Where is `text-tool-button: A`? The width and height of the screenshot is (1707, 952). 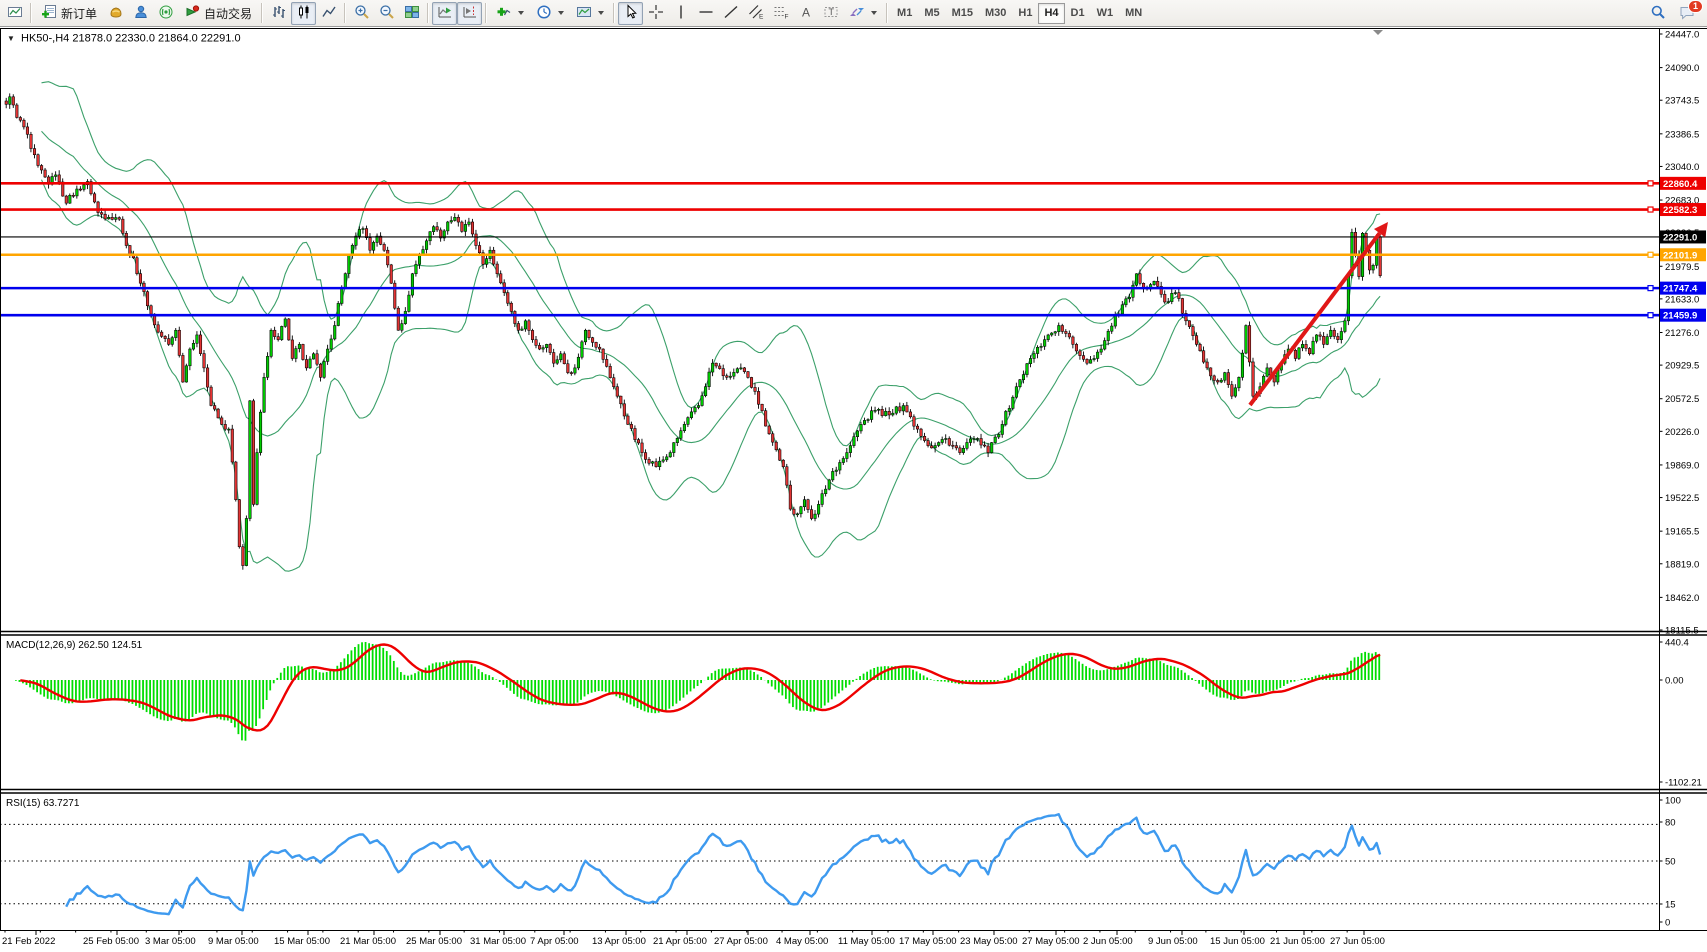 text-tool-button: A is located at coordinates (805, 13).